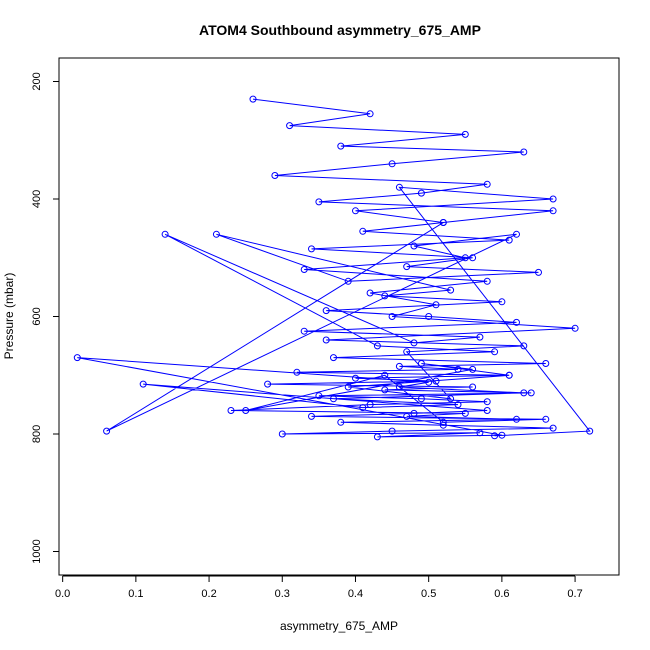  What do you see at coordinates (208, 594) in the screenshot?
I see `x-tick-label: 0.2` at bounding box center [208, 594].